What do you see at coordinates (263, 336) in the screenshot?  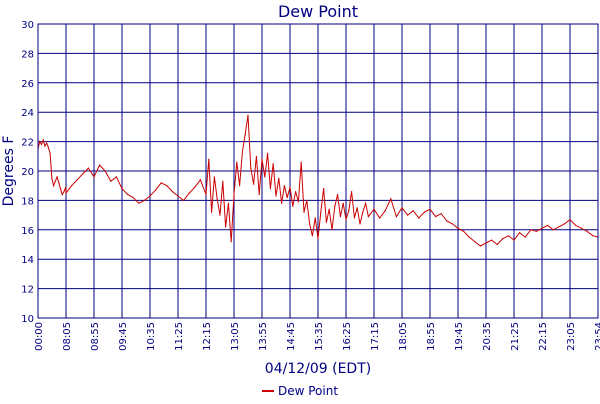 I see `x-tick-label: 13:55` at bounding box center [263, 336].